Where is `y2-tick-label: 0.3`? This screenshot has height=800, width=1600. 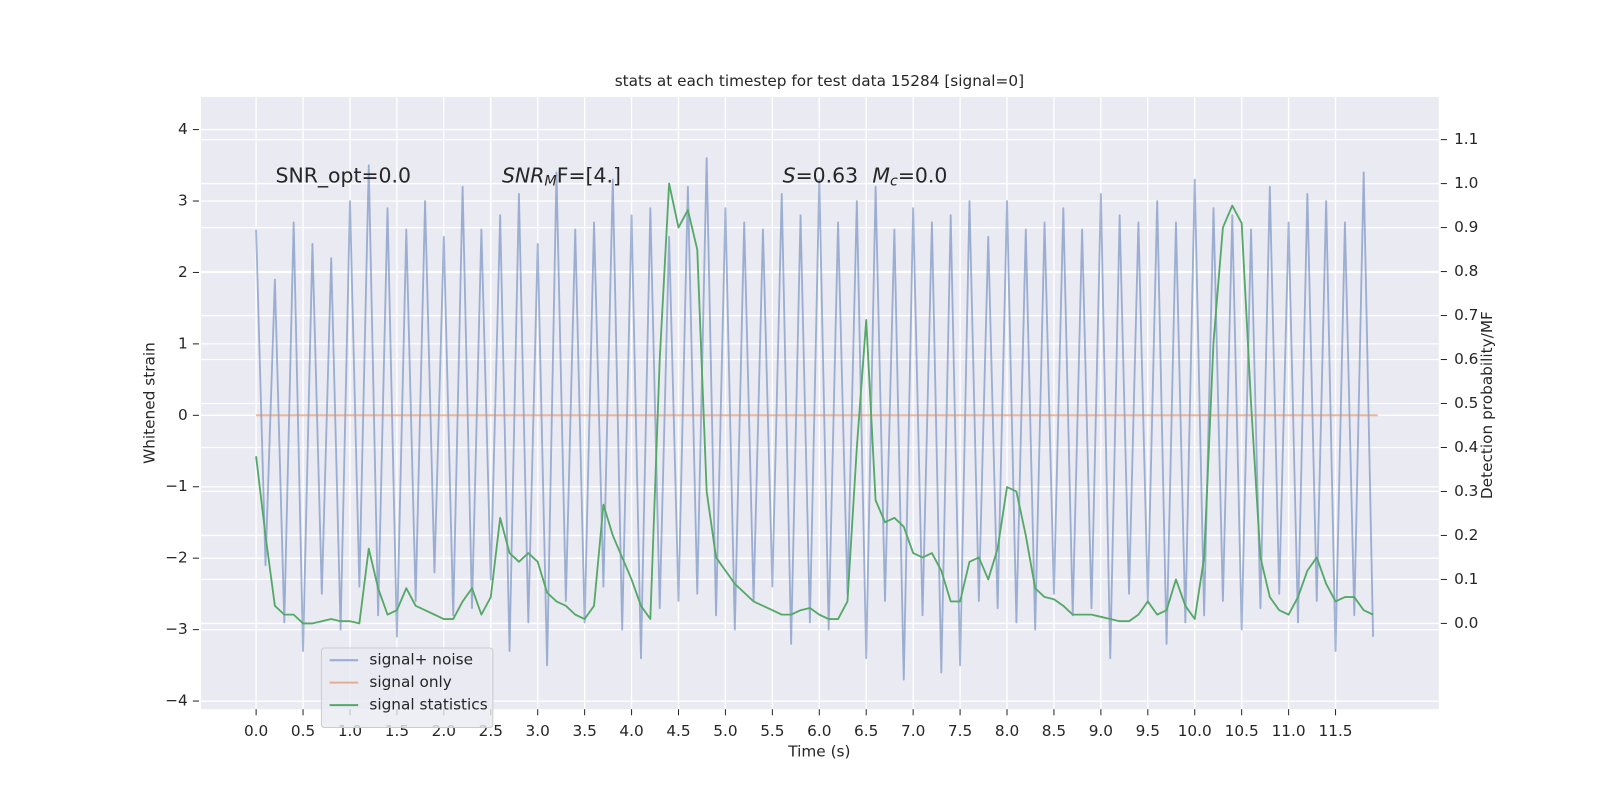 y2-tick-label: 0.3 is located at coordinates (1466, 491).